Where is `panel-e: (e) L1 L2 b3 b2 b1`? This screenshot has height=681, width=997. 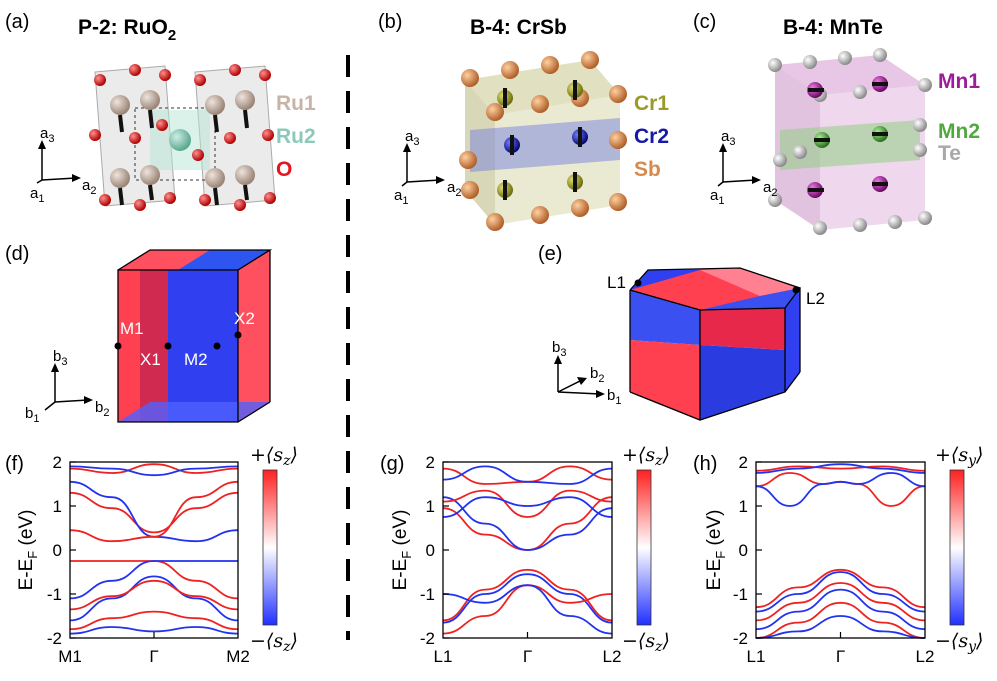 panel-e: (e) L1 L2 b3 b2 b1 is located at coordinates (681, 332).